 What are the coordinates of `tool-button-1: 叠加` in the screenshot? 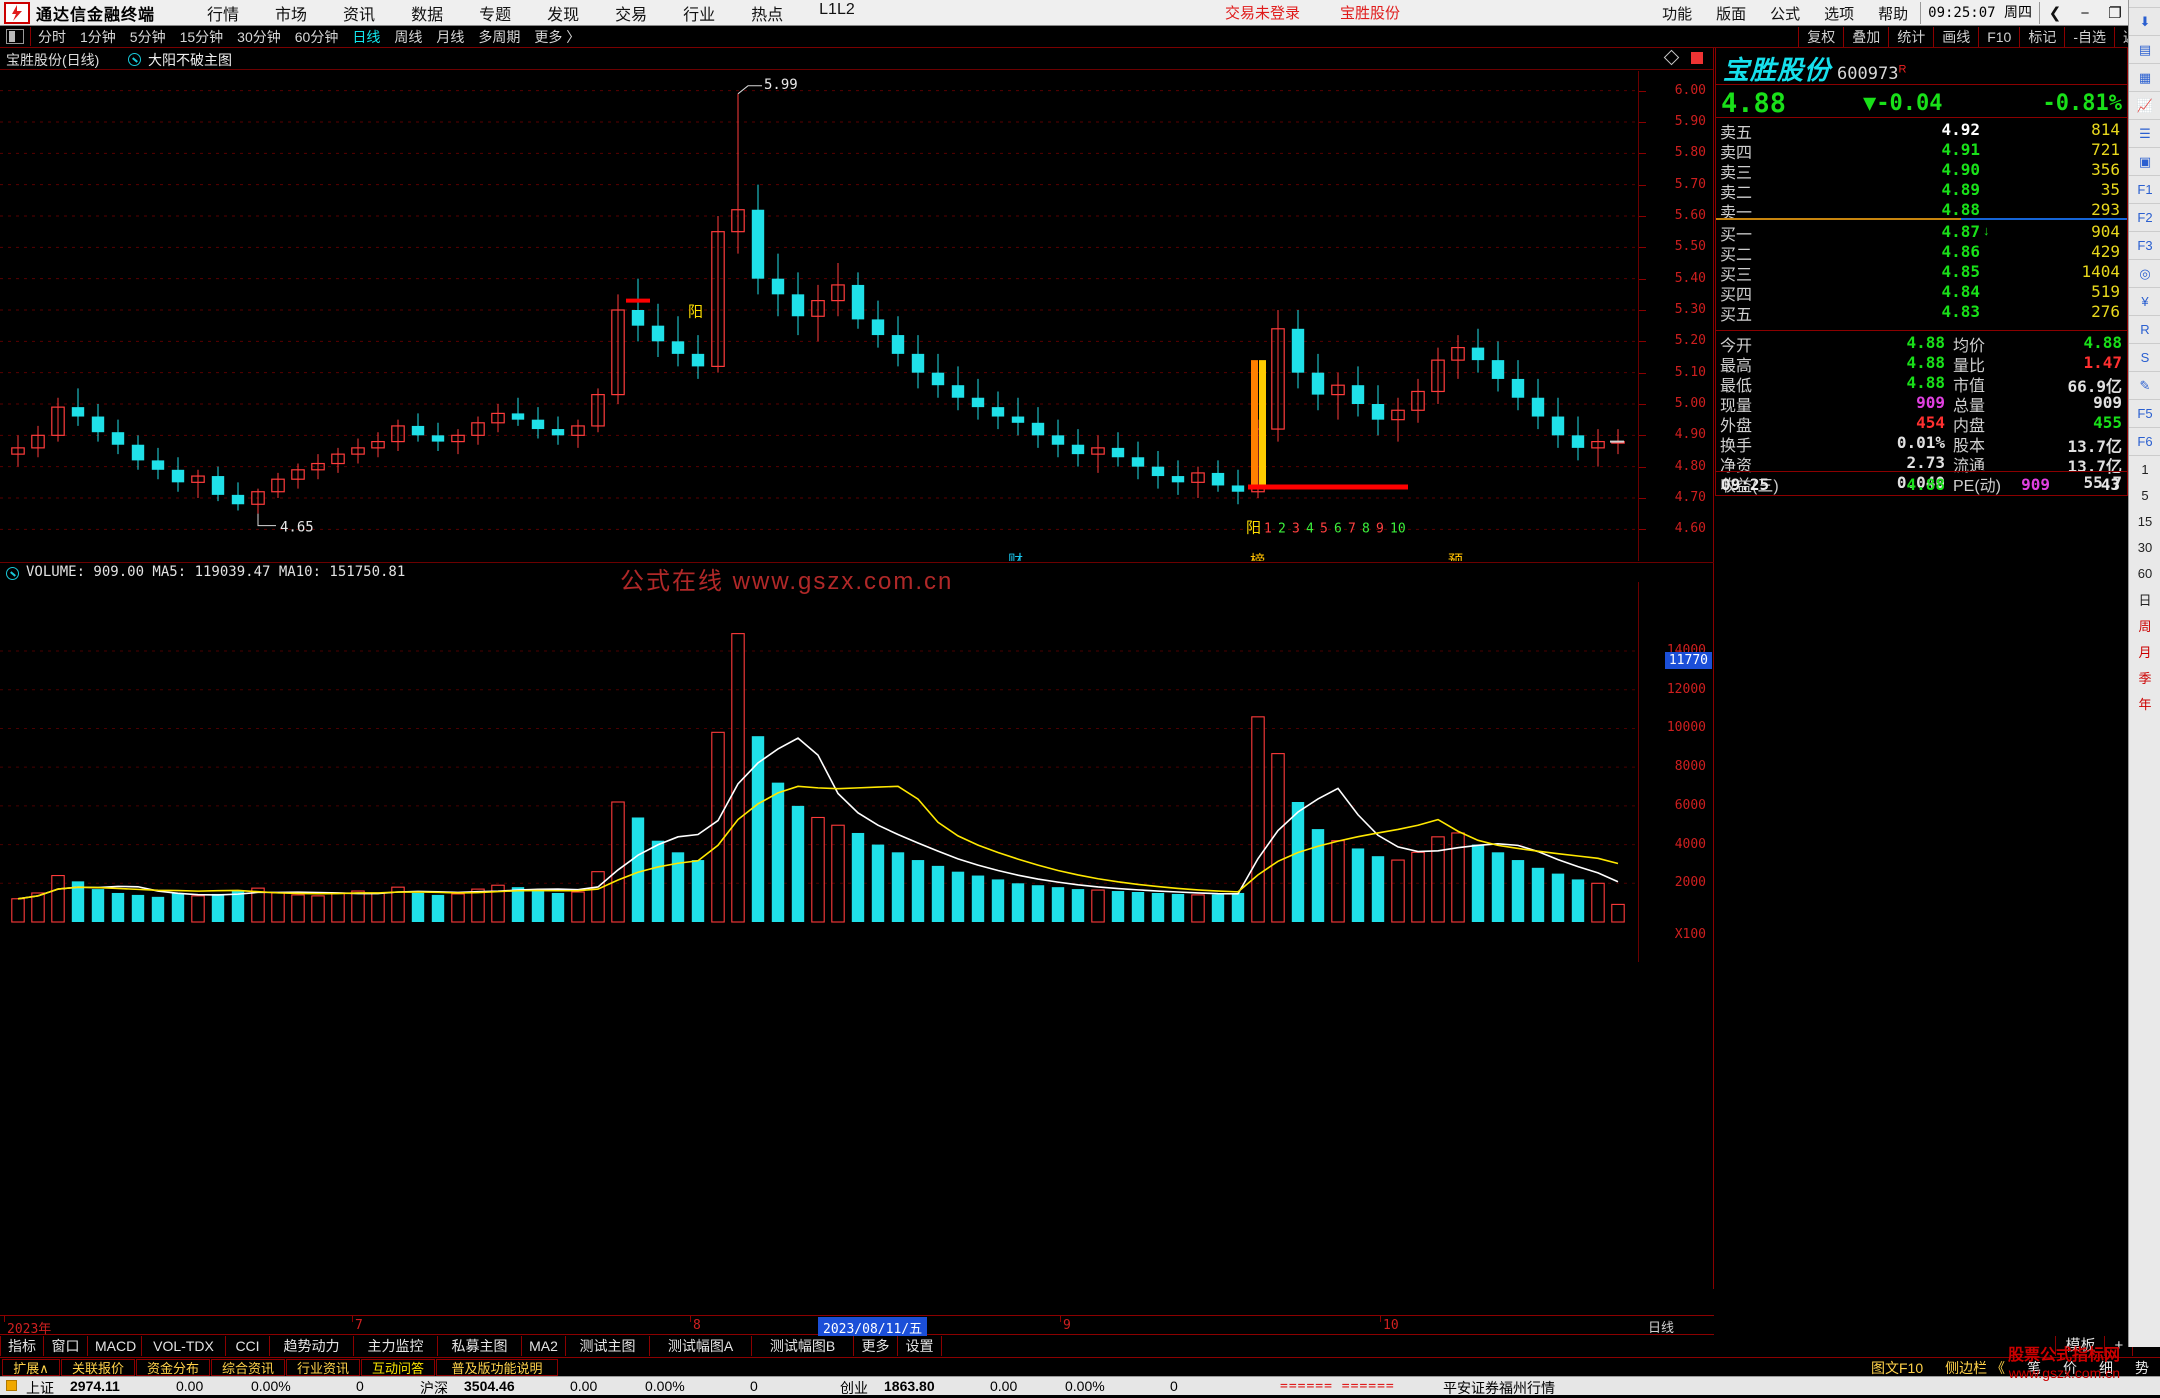 It's located at (1865, 36).